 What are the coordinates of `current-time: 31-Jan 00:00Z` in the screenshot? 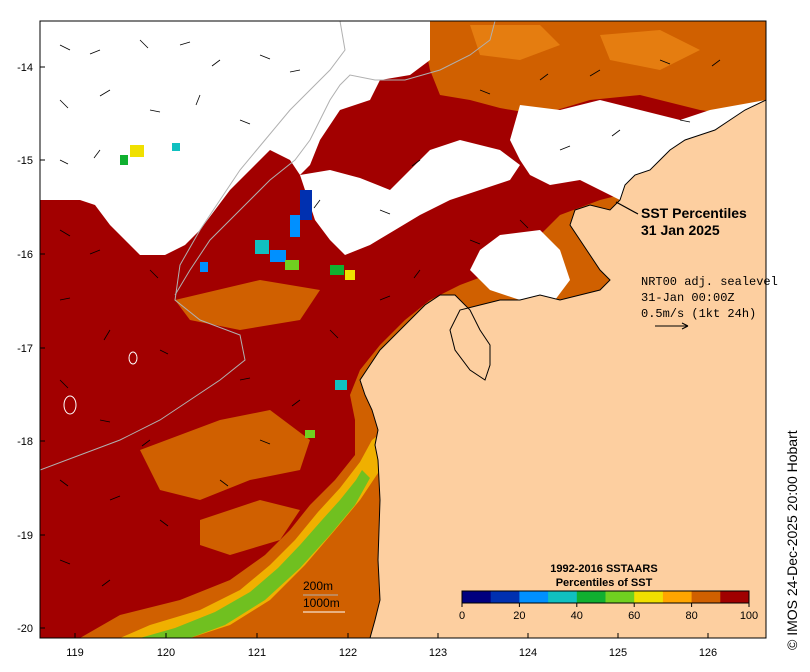 It's located at (688, 298).